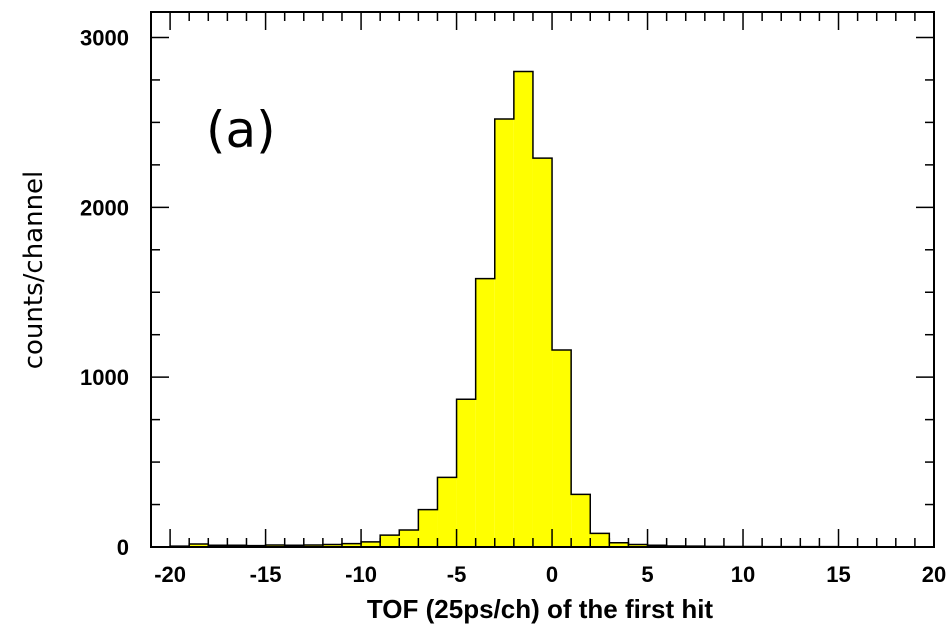  I want to click on x-tick-labels: -20 -15 -10 -5 0 5 10 15 20, so click(550, 574).